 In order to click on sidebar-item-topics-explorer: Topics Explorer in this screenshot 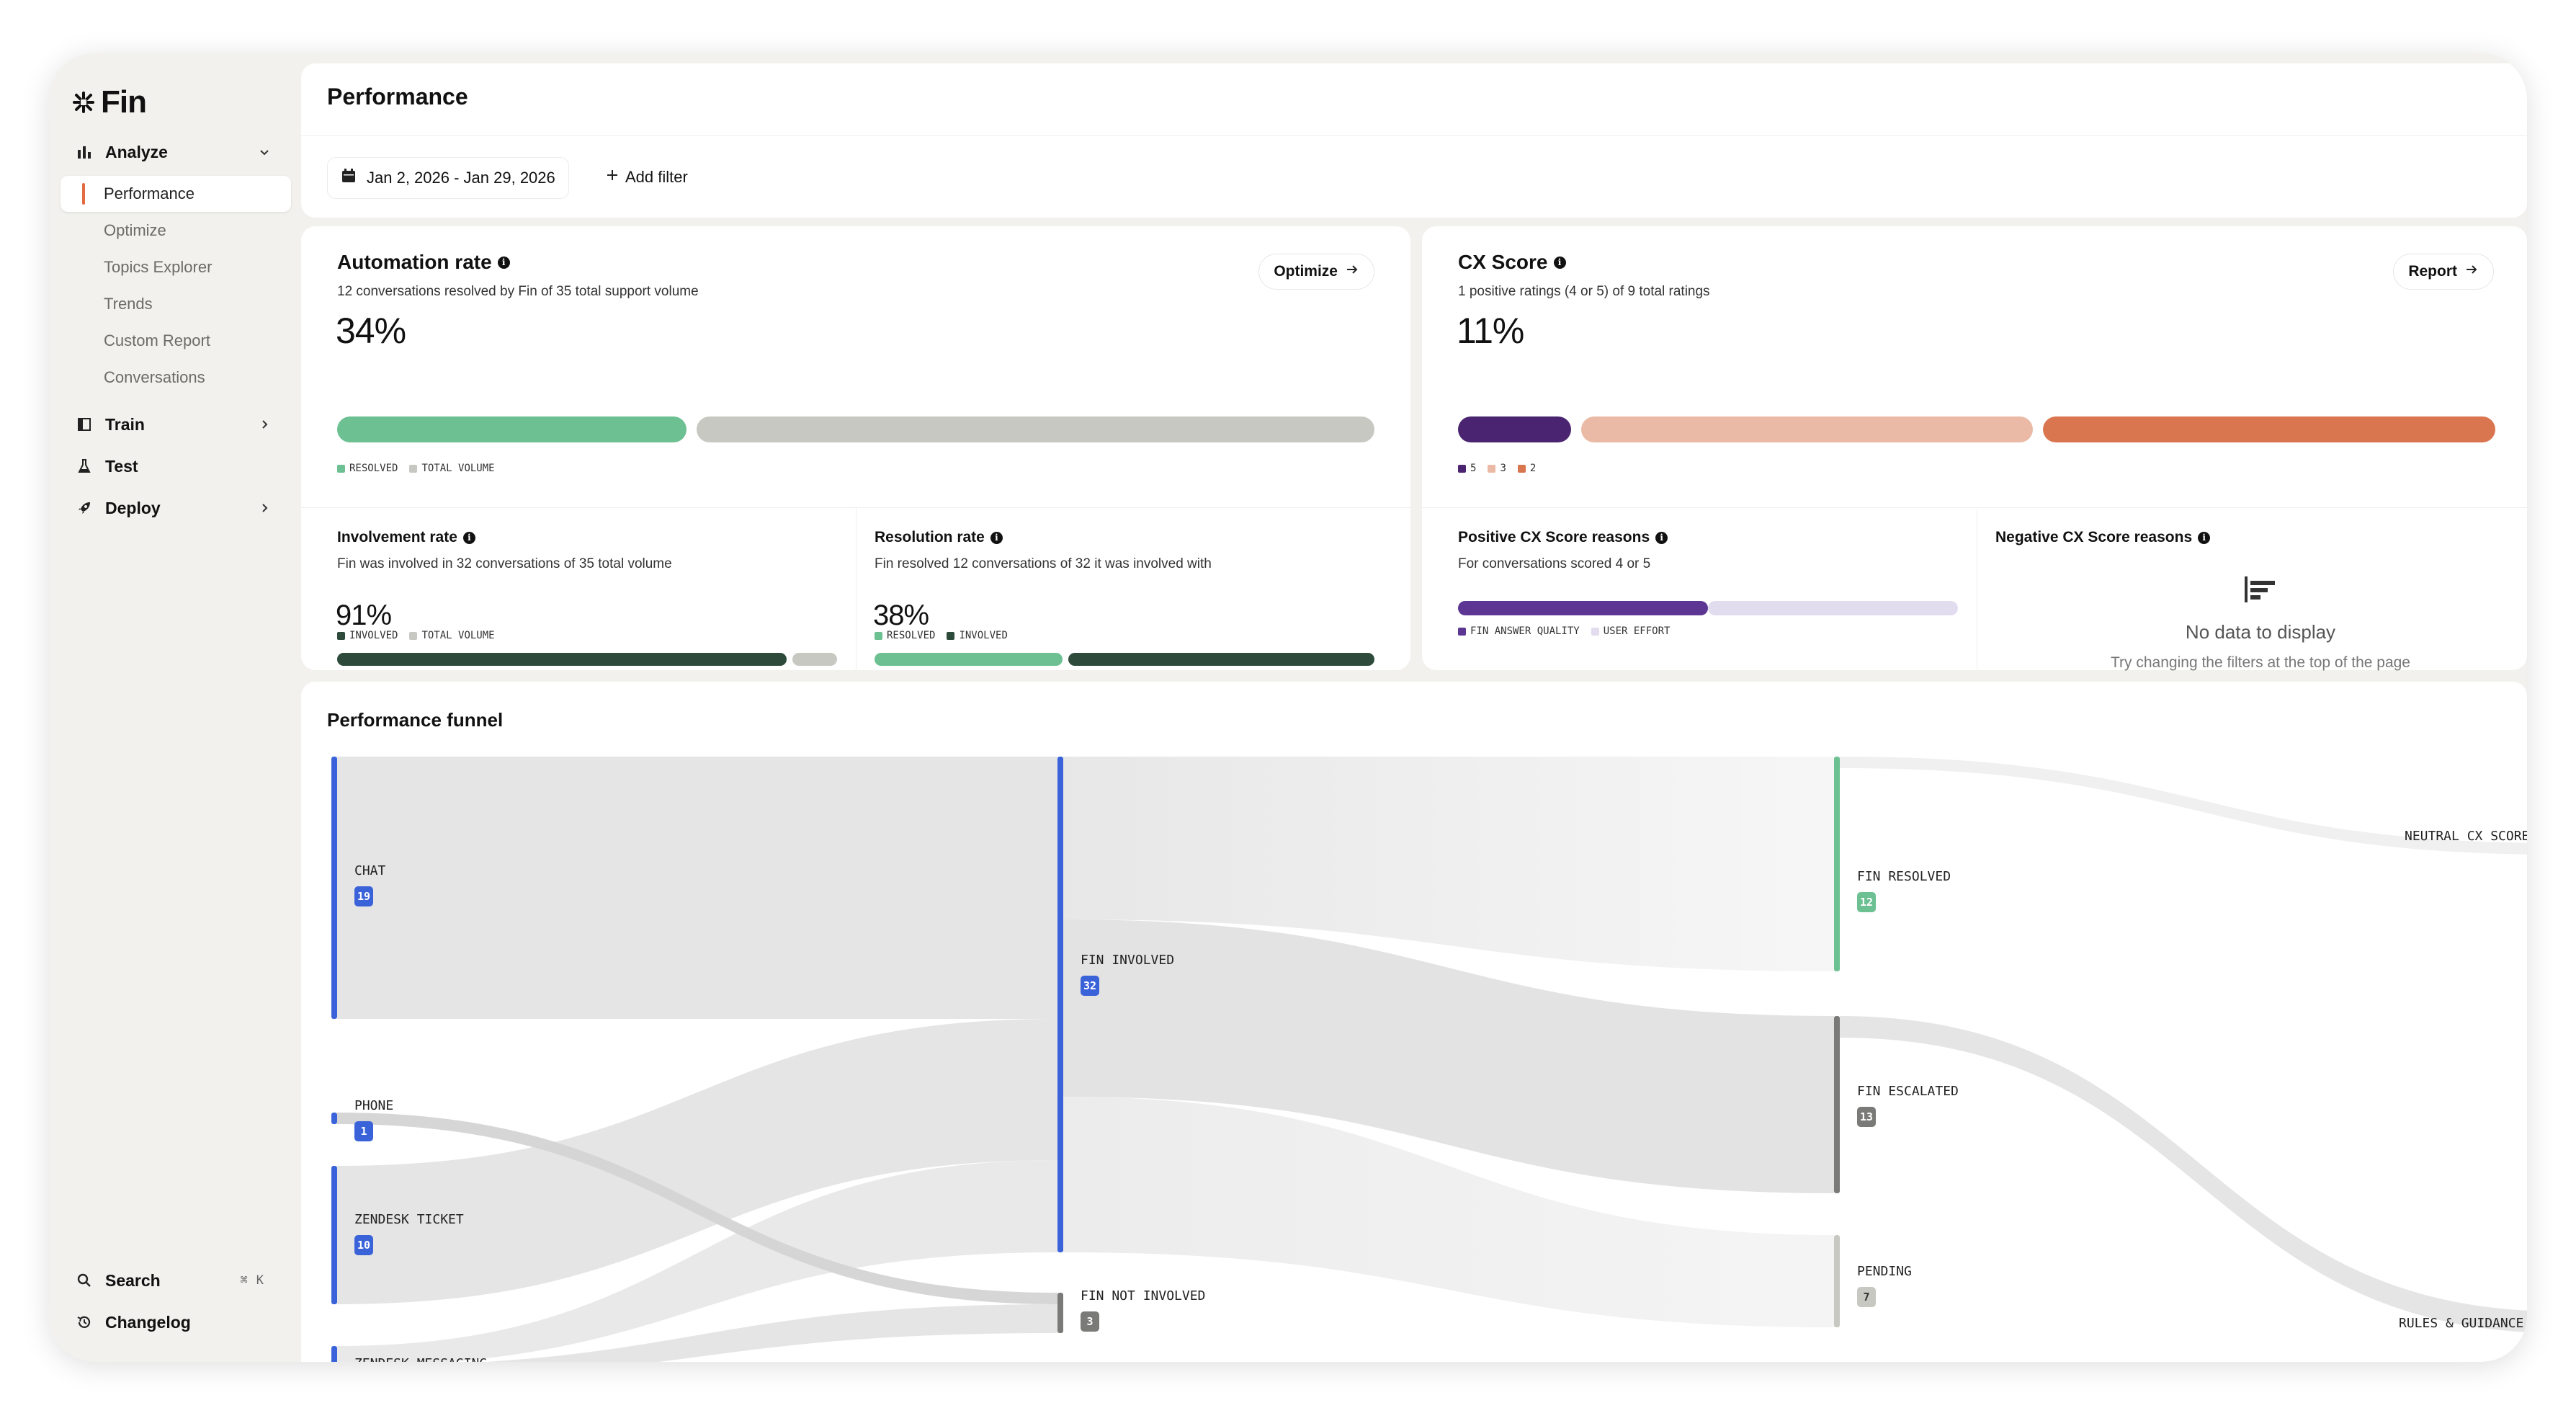, I will do `click(176, 267)`.